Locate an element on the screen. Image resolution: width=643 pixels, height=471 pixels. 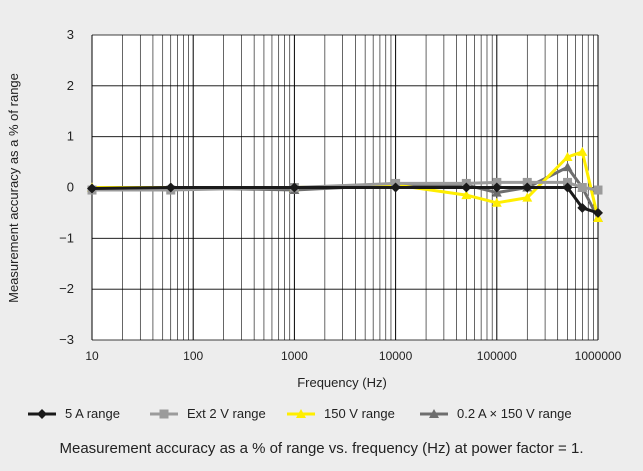
y-tick-label: 1 is located at coordinates (70, 136).